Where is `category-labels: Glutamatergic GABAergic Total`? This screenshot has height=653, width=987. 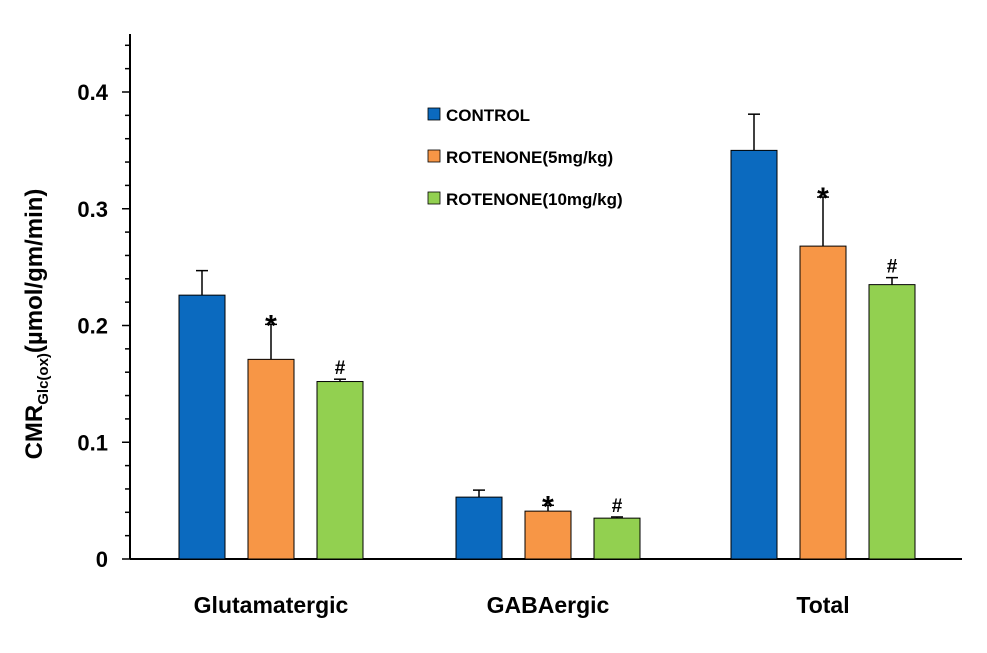
category-labels: Glutamatergic GABAergic Total is located at coordinates (522, 605).